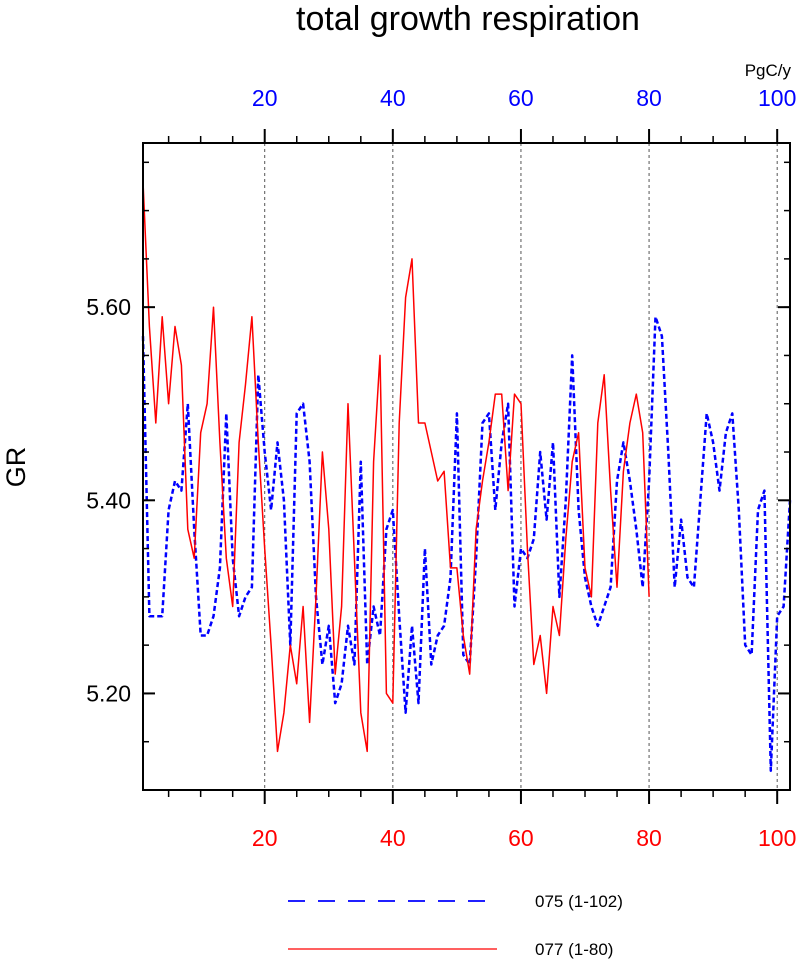 This screenshot has width=801, height=963. Describe the element at coordinates (265, 838) in the screenshot. I see `x-bottom-tick-label: 20` at that location.